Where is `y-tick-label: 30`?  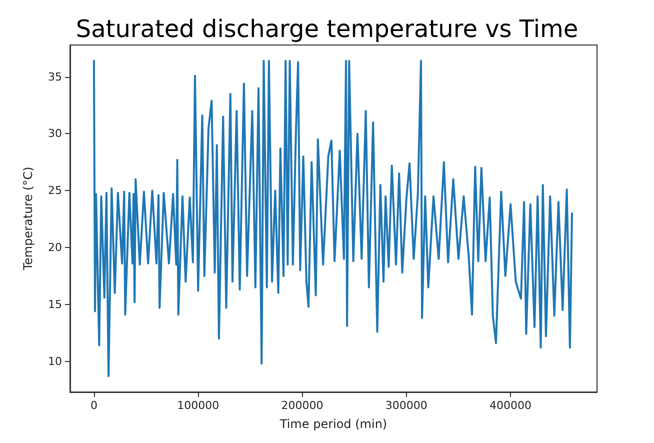 y-tick-label: 30 is located at coordinates (55, 133).